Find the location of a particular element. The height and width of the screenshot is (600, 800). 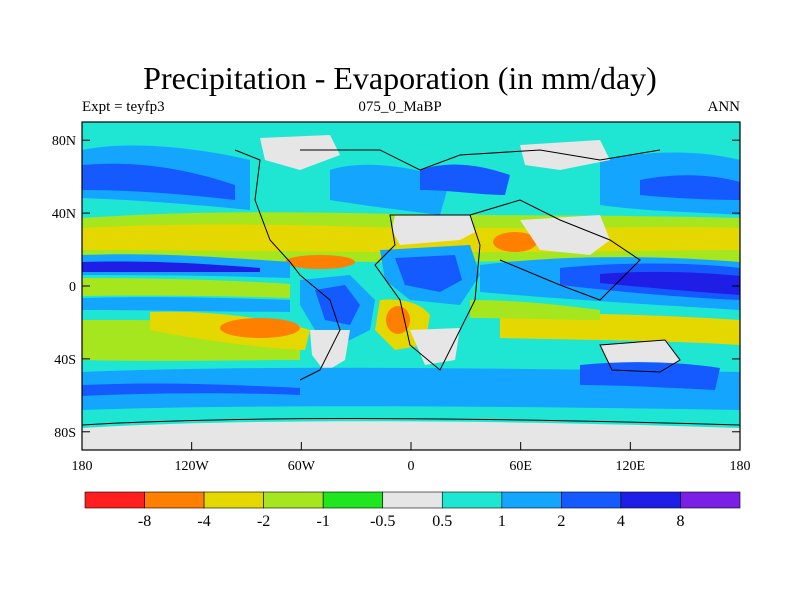

y-tick-label: 80S is located at coordinates (65, 433).